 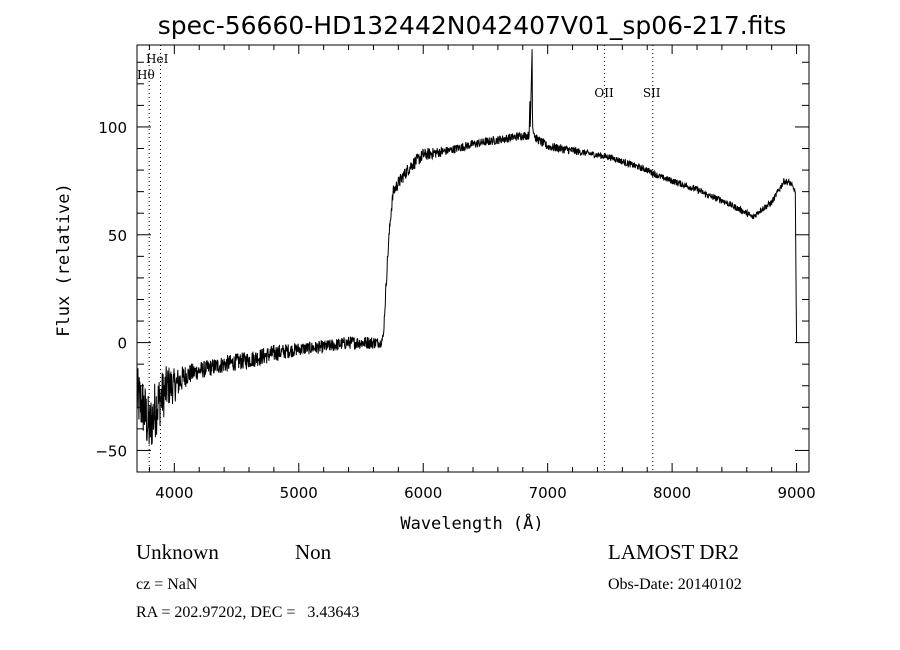 I want to click on subclass-label: Non, so click(x=313, y=552).